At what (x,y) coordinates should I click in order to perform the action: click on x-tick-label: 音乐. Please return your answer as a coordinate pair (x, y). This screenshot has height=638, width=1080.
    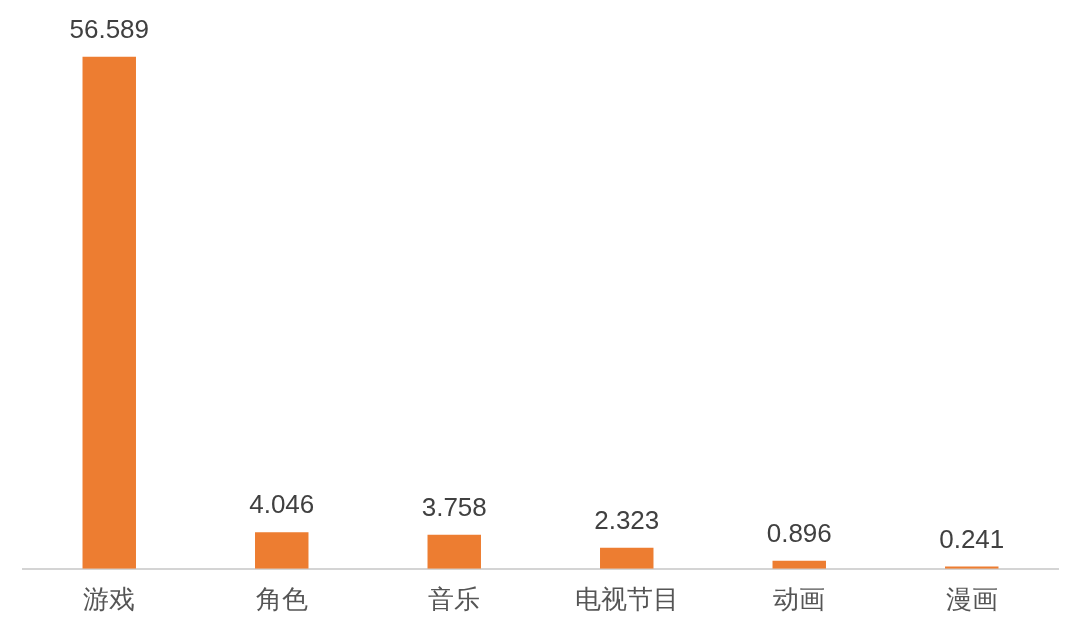
    Looking at the image, I should click on (454, 598).